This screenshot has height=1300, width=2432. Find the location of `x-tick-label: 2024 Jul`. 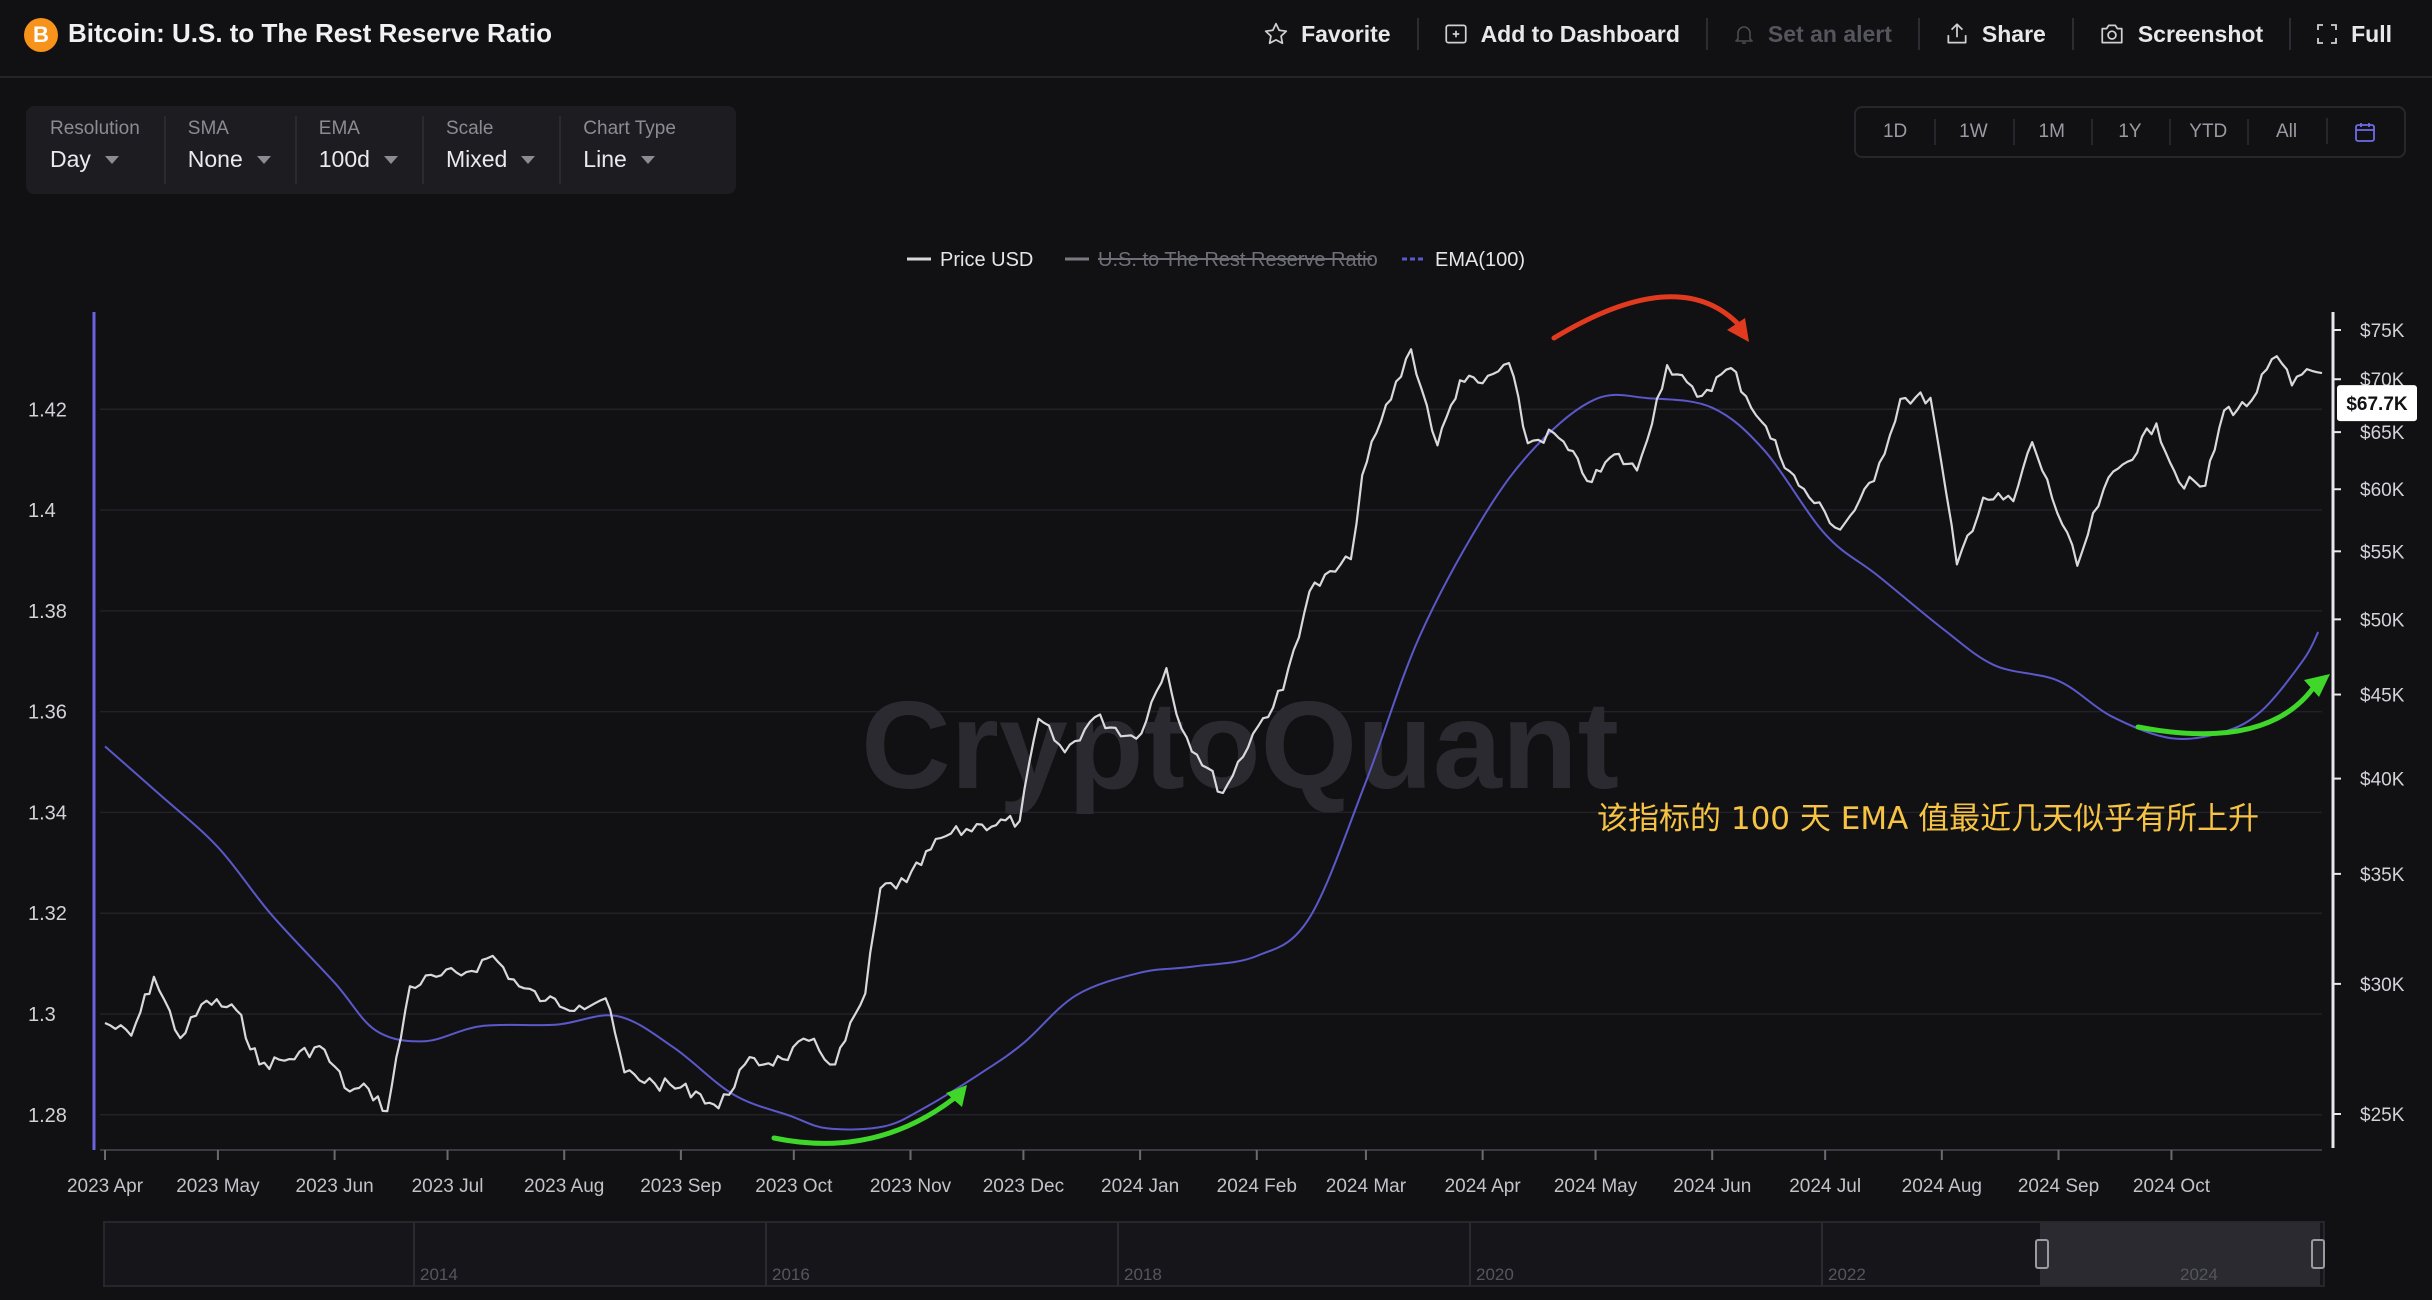

x-tick-label: 2024 Jul is located at coordinates (1825, 1186).